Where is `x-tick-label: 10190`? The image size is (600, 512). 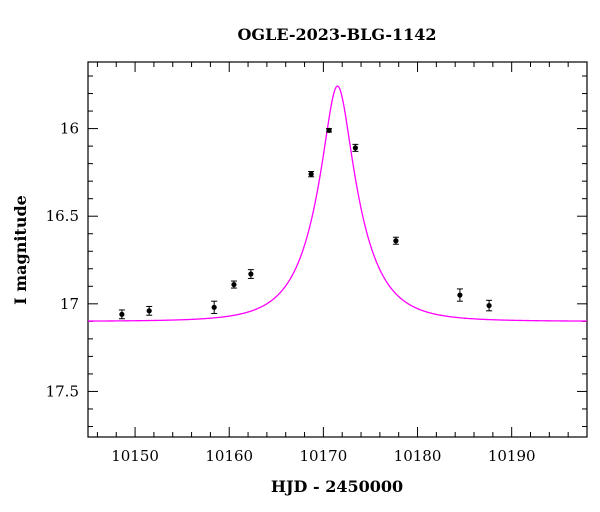 x-tick-label: 10190 is located at coordinates (512, 456).